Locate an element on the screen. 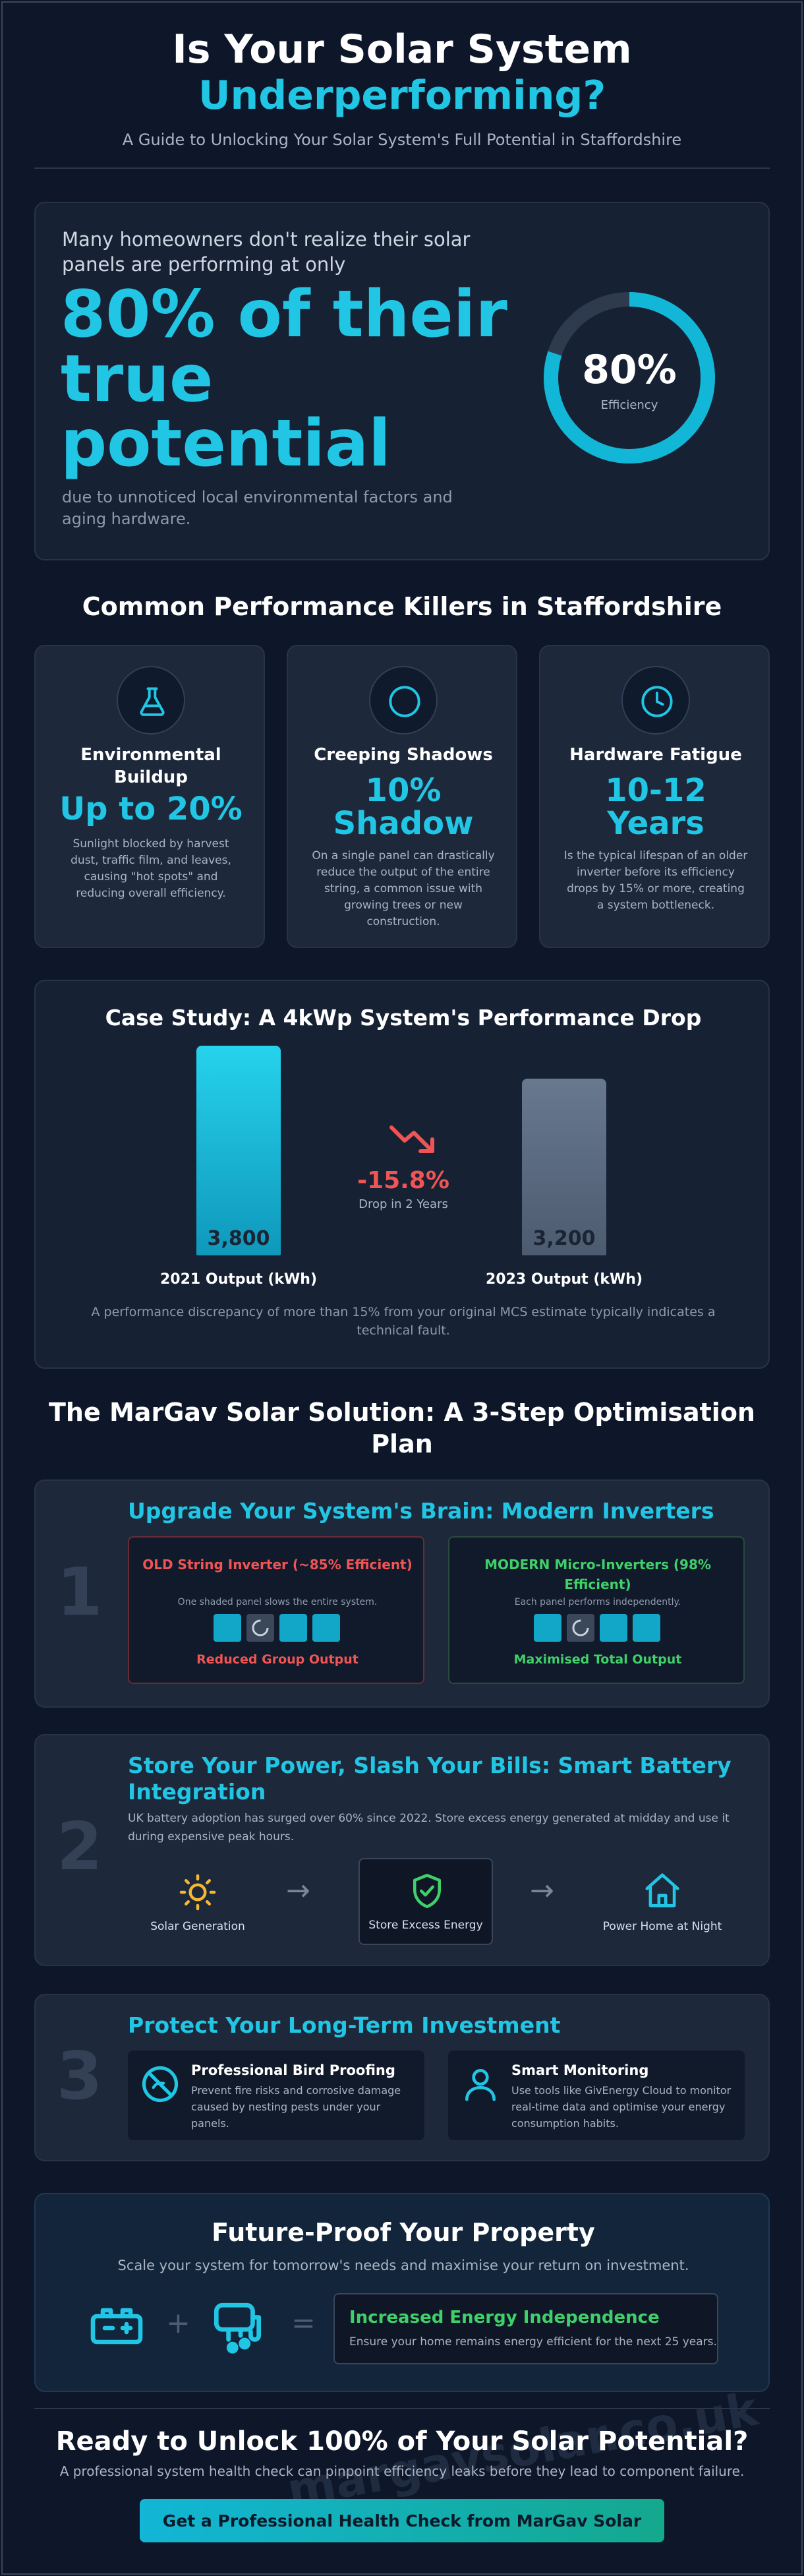 This screenshot has width=804, height=2576. title-line-2: Underperforming? is located at coordinates (402, 96).